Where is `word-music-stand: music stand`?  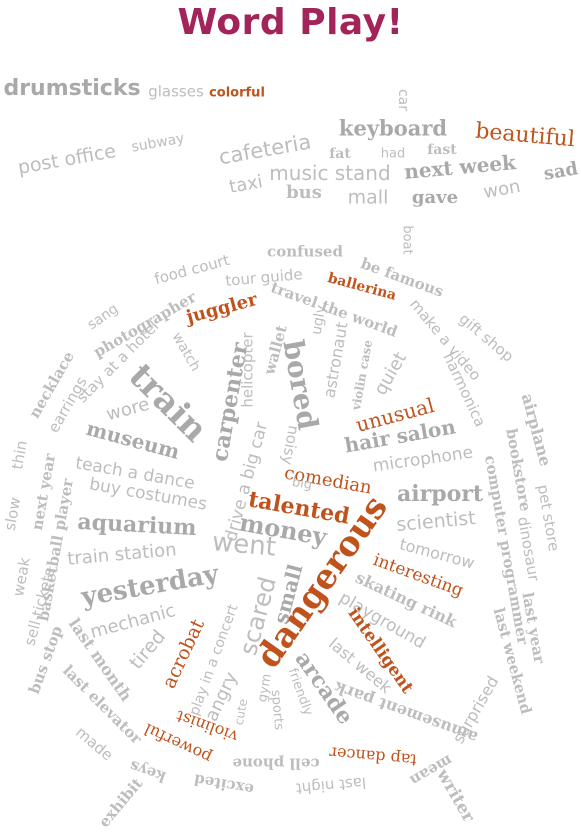
word-music-stand: music stand is located at coordinates (330, 173).